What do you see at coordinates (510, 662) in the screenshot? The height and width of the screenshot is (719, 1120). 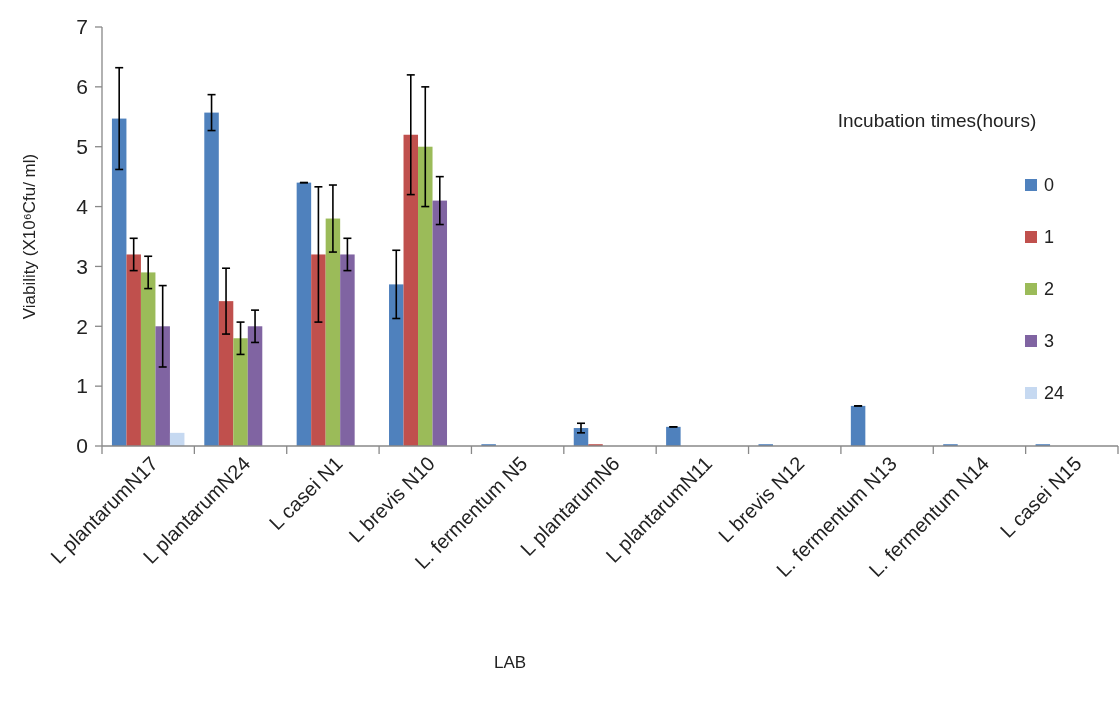 I see `x-axis-title: LAB` at bounding box center [510, 662].